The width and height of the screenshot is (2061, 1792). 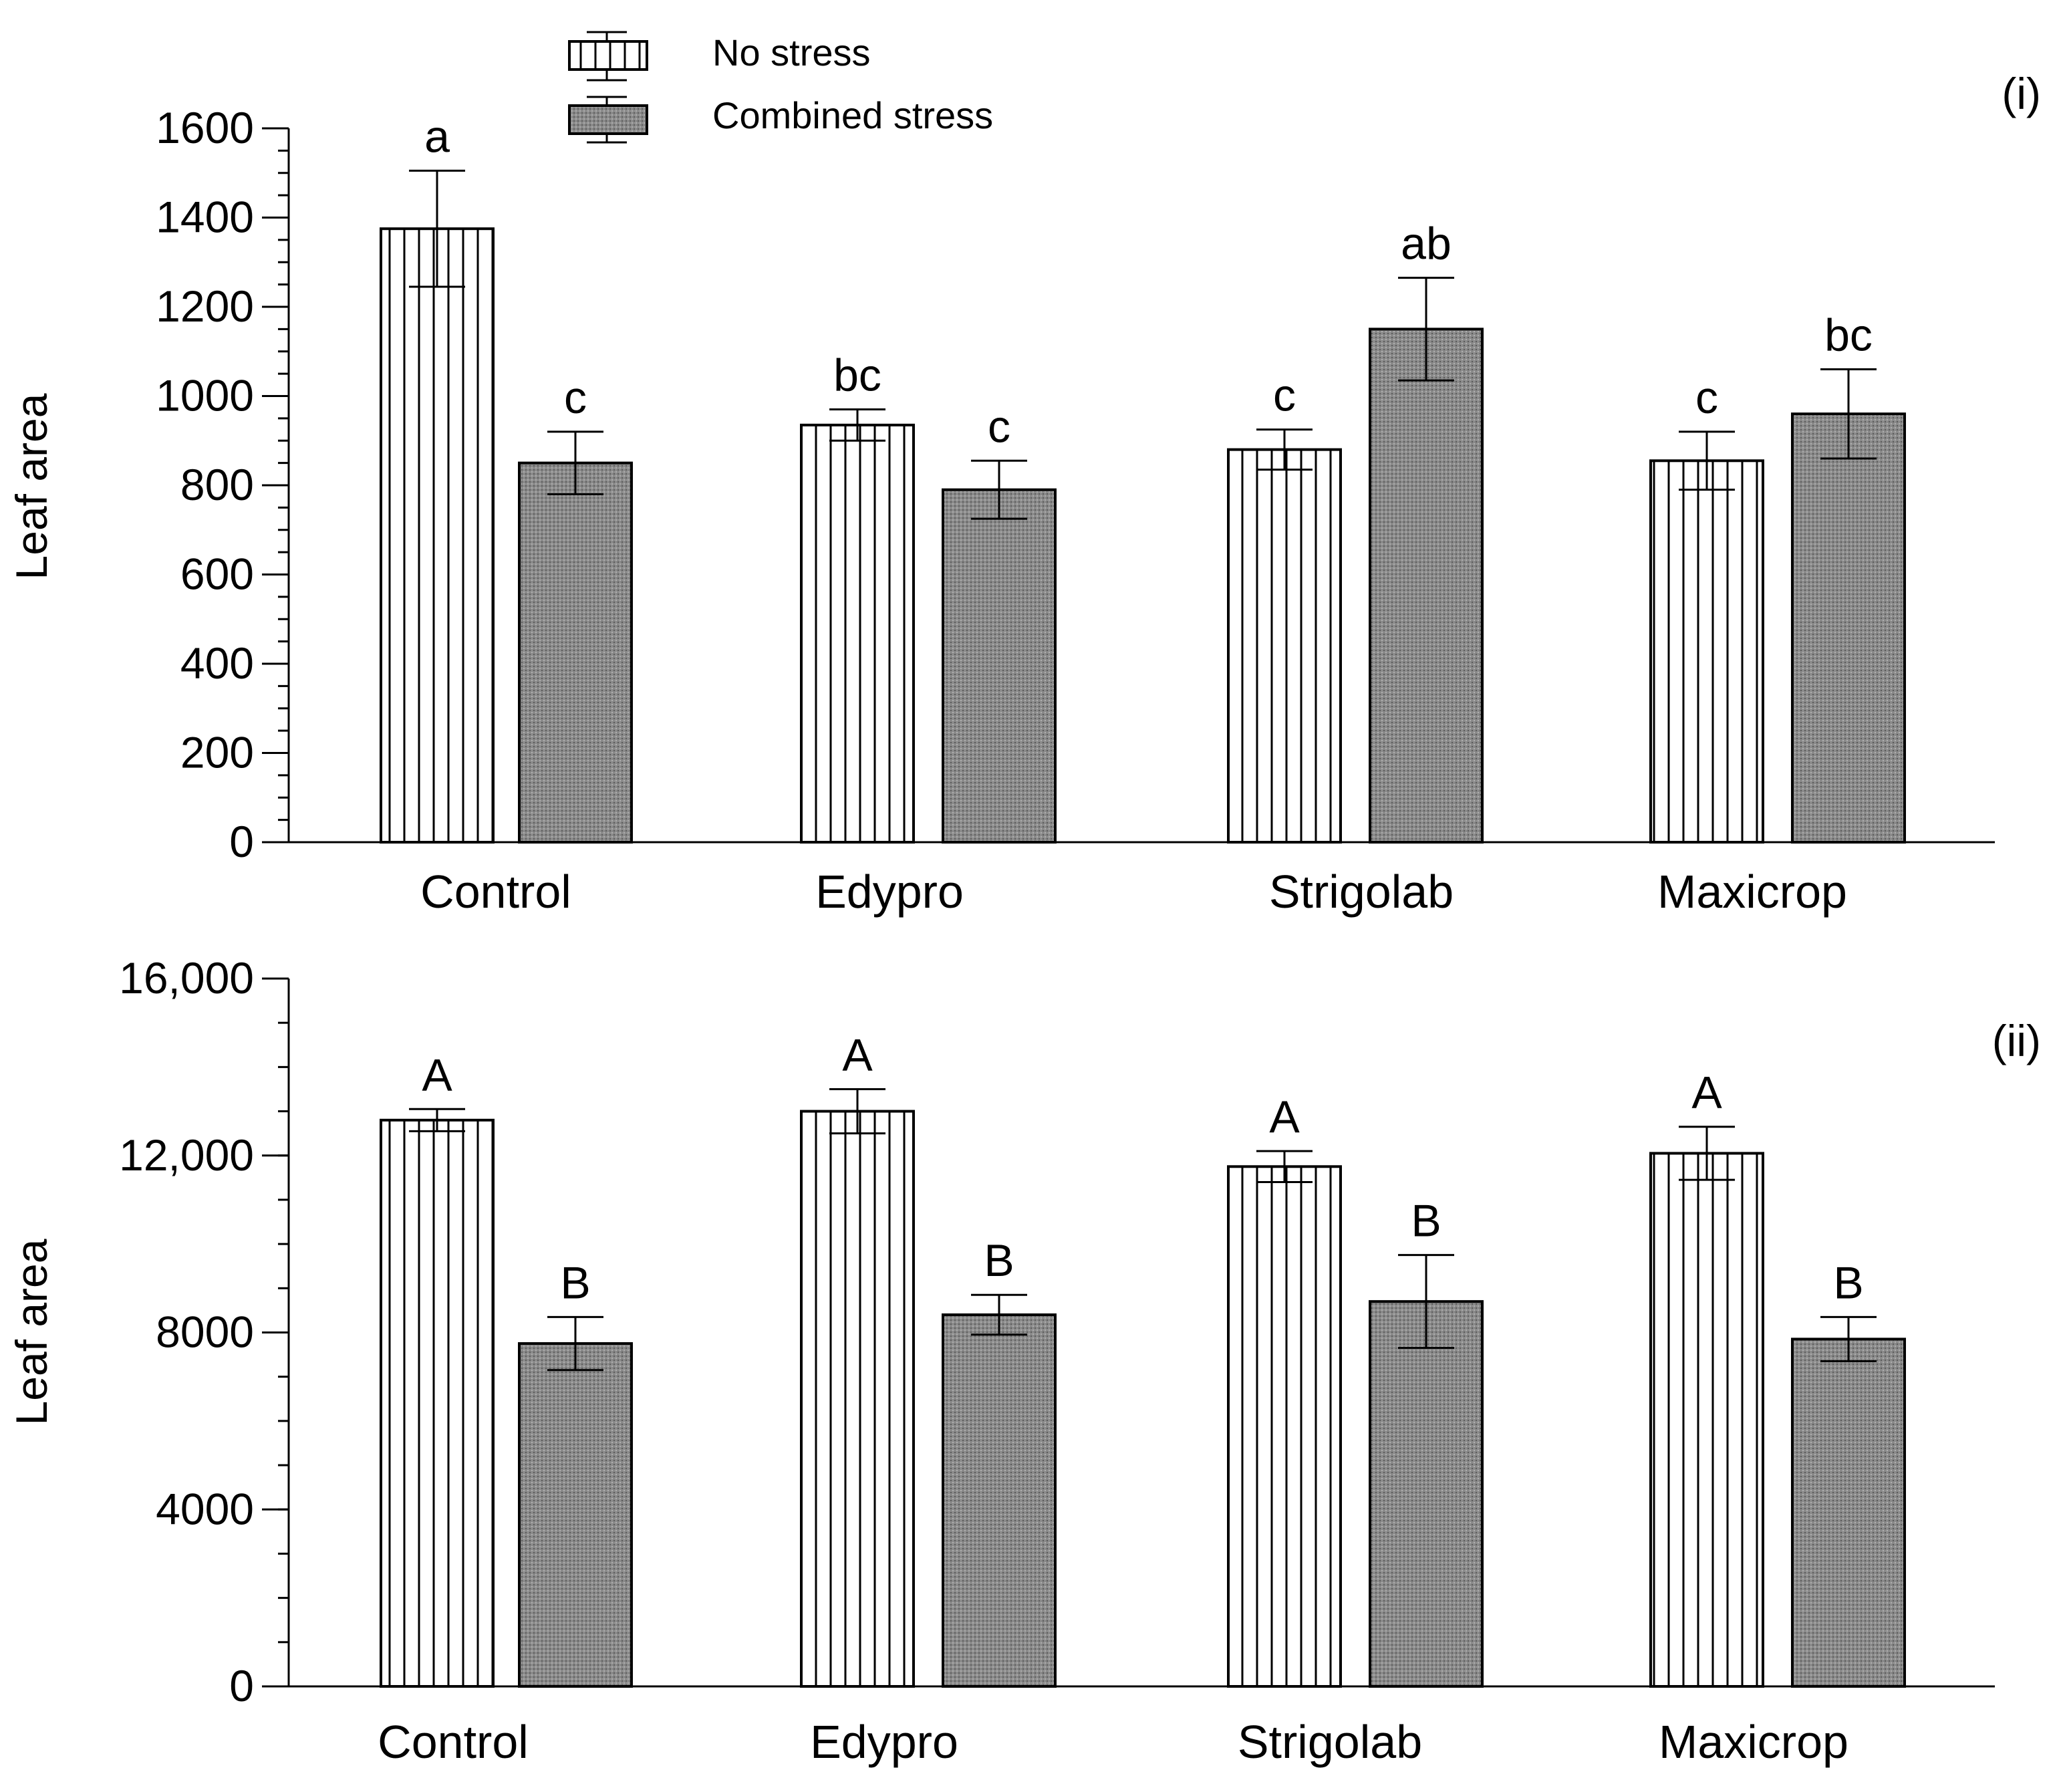 I want to click on panel-2-y-tick-label: 4000, so click(x=205, y=1508).